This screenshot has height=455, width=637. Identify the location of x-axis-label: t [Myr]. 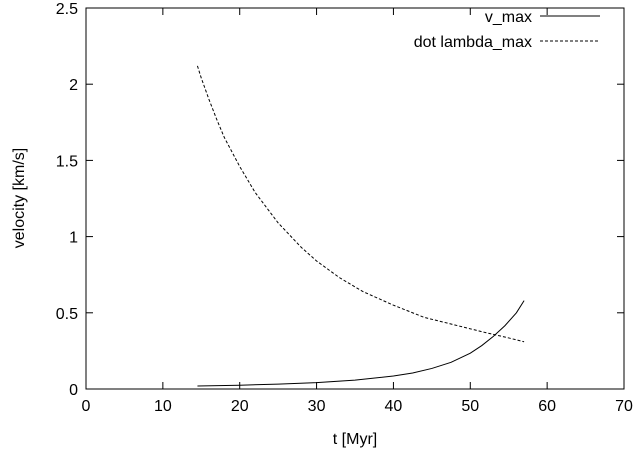
(355, 439).